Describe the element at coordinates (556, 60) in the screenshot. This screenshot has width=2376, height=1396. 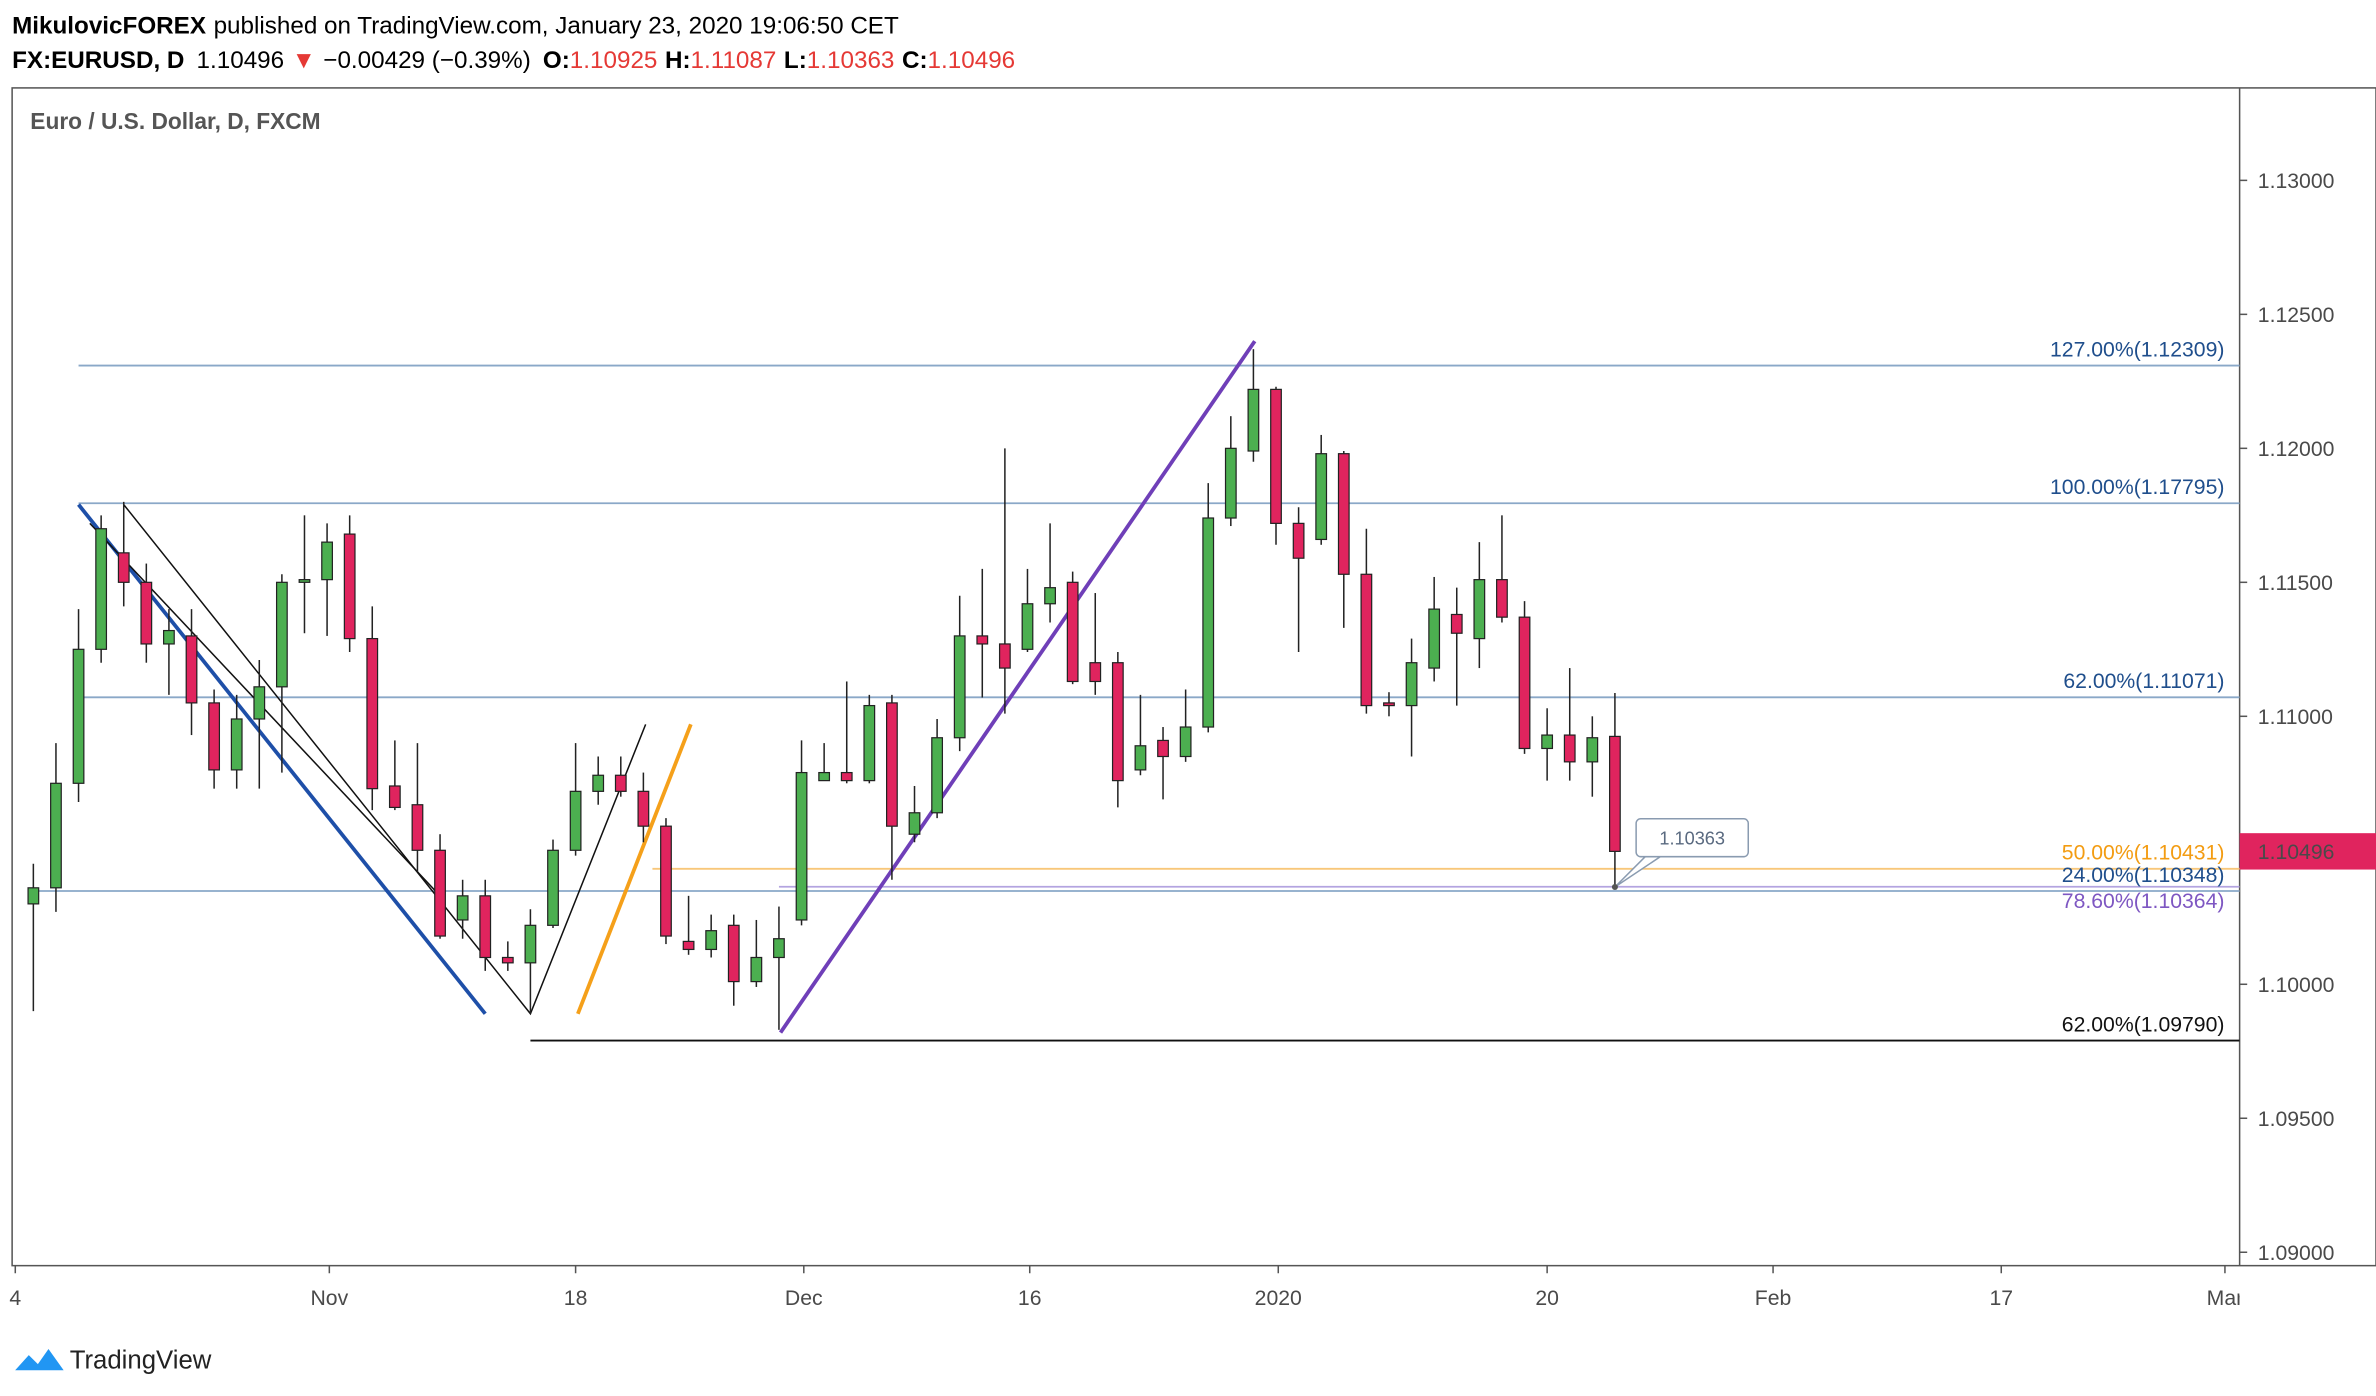
I see `ohlc-key: O:` at that location.